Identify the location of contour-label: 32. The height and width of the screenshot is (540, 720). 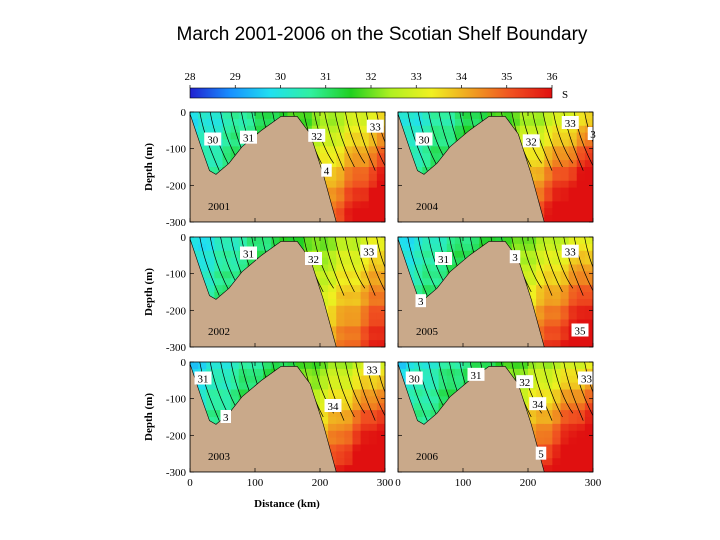
(316, 137).